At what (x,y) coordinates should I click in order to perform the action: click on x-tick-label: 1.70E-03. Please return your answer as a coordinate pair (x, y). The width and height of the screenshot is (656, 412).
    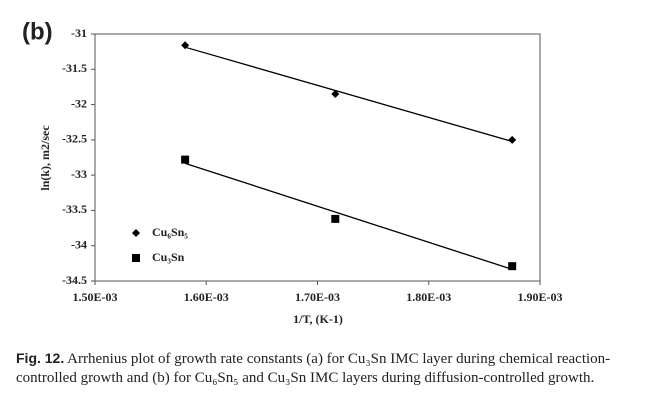
    Looking at the image, I should click on (317, 297).